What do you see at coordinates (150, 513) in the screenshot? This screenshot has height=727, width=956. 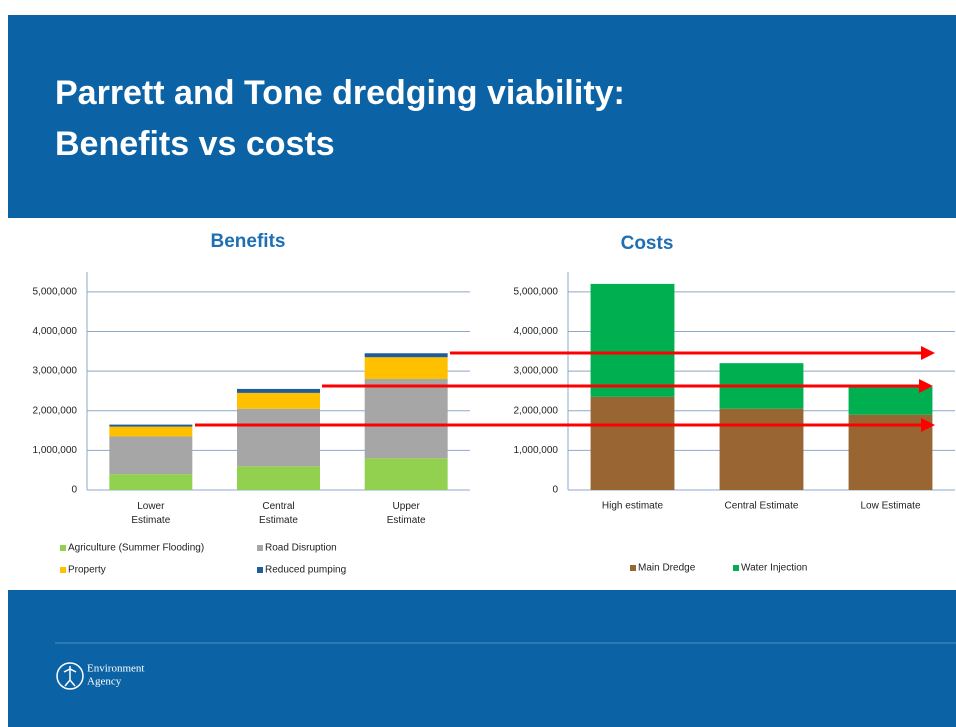 I see `x-tick-label: Lower Estimate` at bounding box center [150, 513].